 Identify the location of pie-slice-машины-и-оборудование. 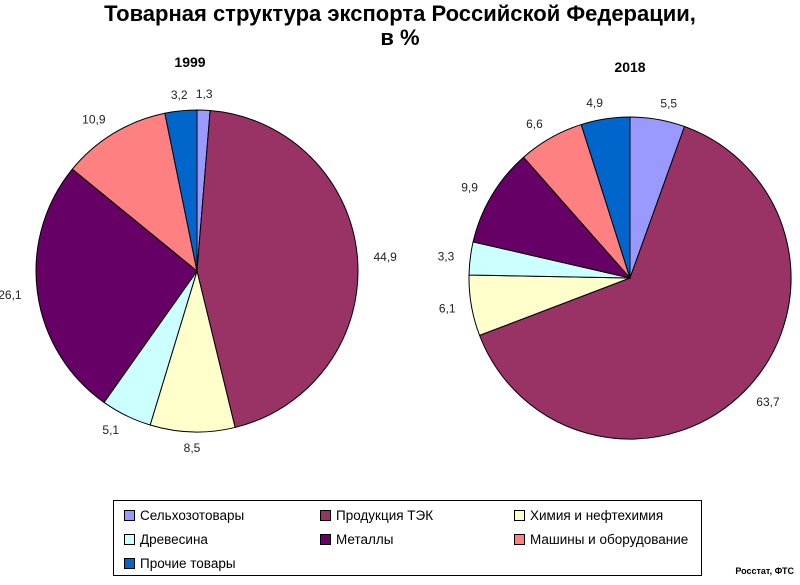
(134, 192).